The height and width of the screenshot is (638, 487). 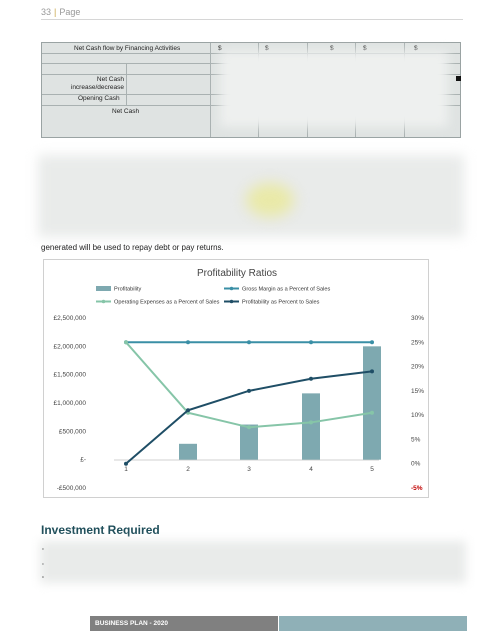 I want to click on row-marker, so click(x=458, y=78).